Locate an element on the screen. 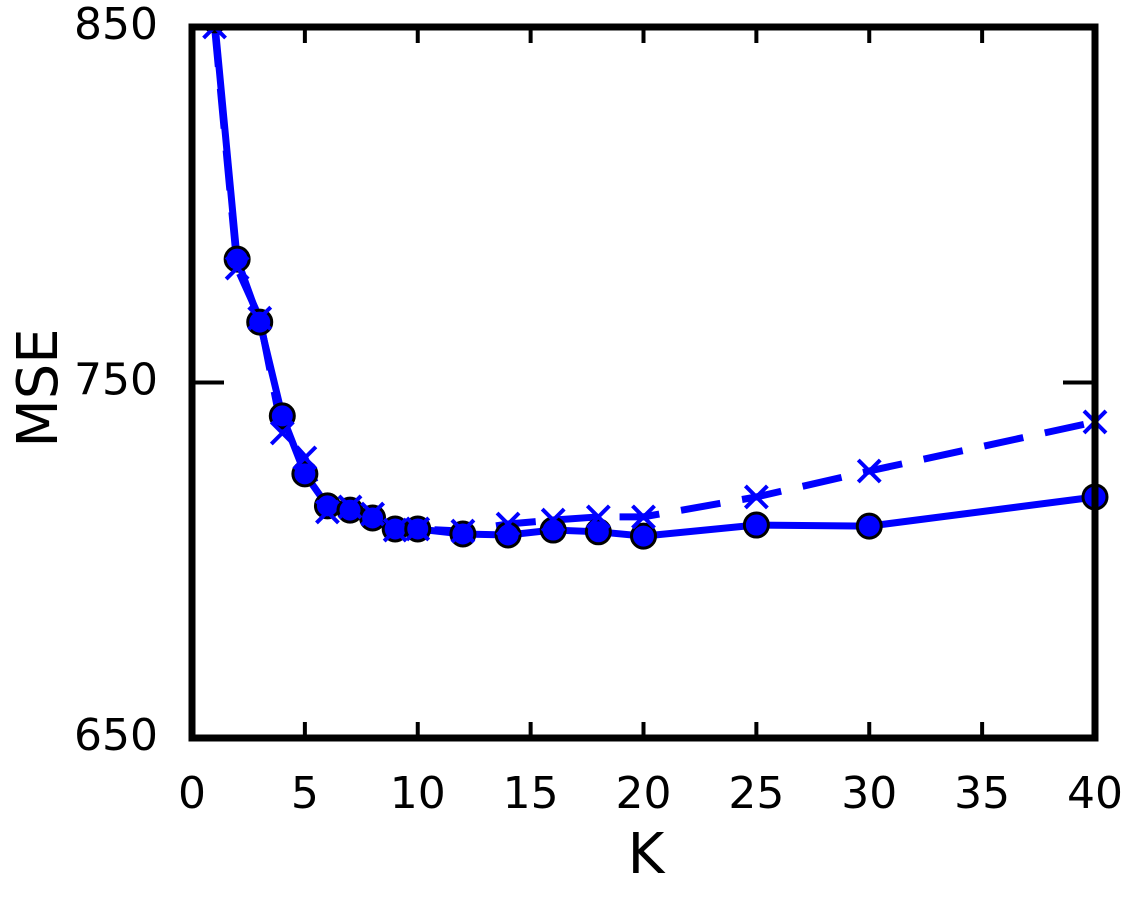  x-tick-label: 35 is located at coordinates (982, 793).